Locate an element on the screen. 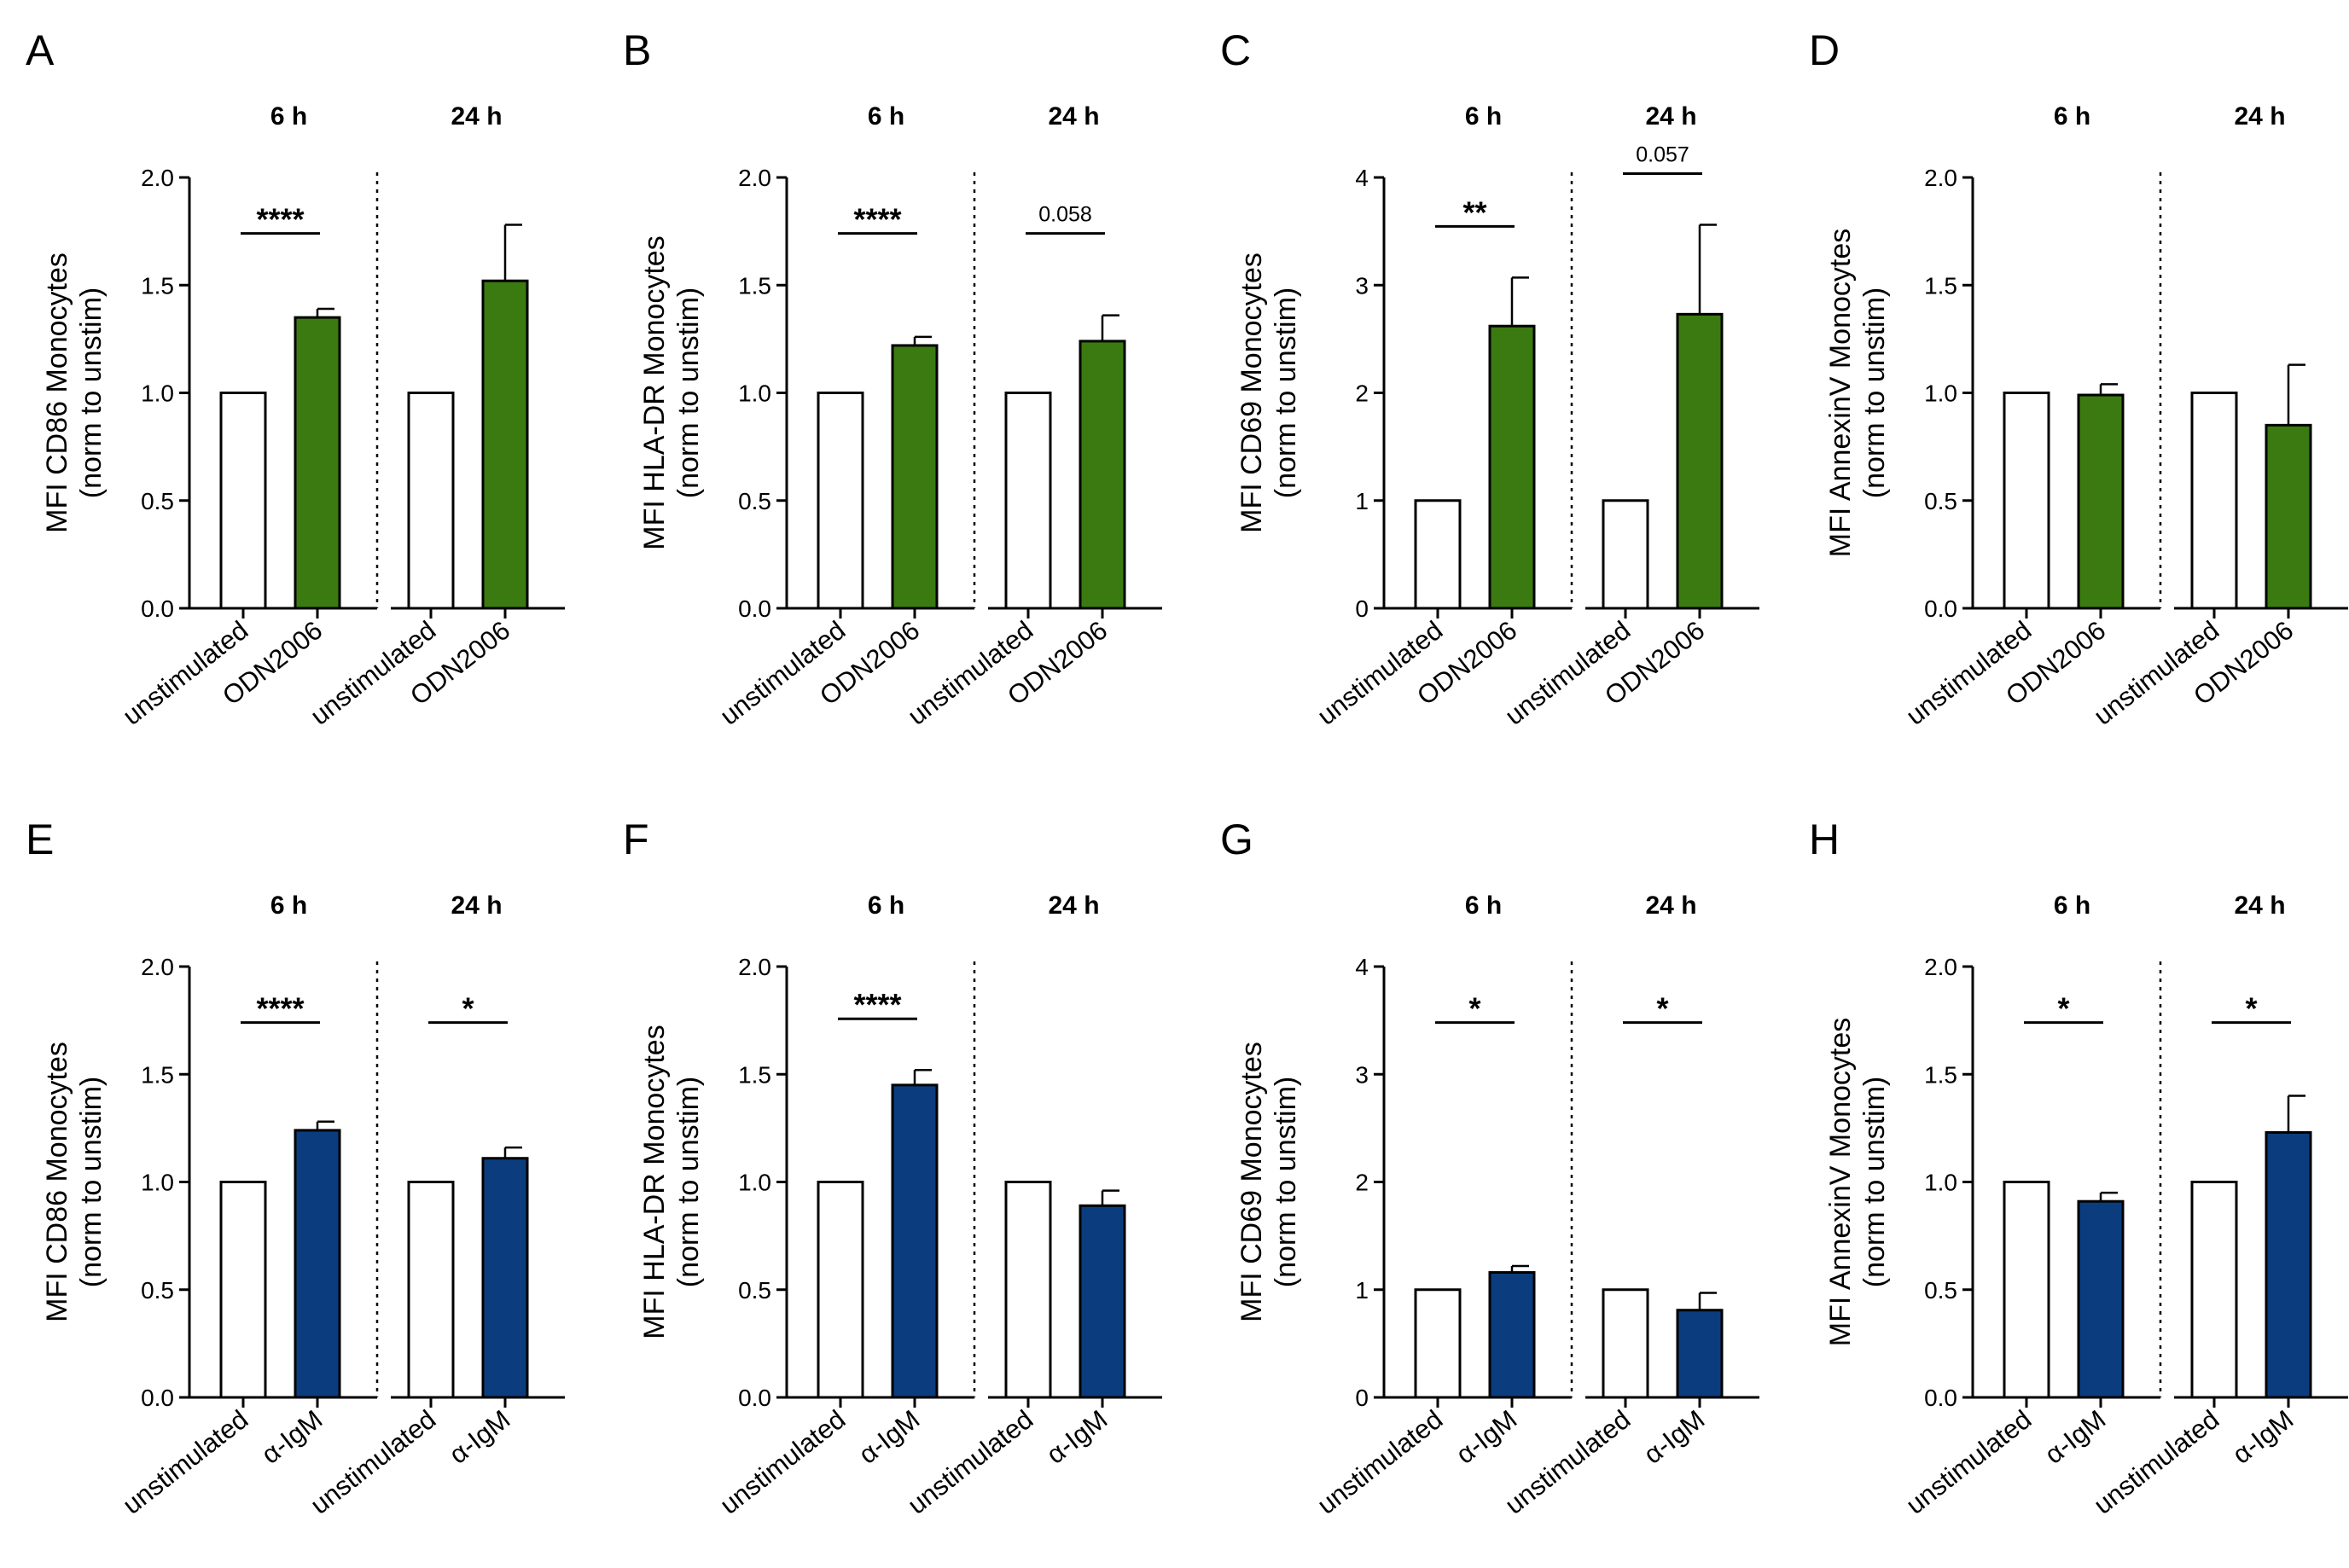  y-axis-title-line: MFI HLA-DR Monocytes is located at coordinates (654, 1182).